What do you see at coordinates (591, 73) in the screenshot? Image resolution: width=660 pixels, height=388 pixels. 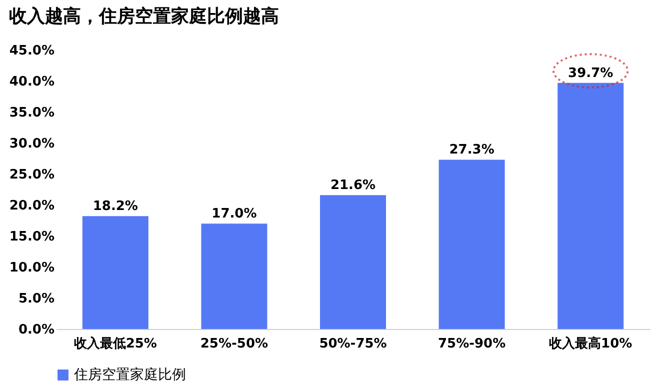 I see `data-label: 39.7%` at bounding box center [591, 73].